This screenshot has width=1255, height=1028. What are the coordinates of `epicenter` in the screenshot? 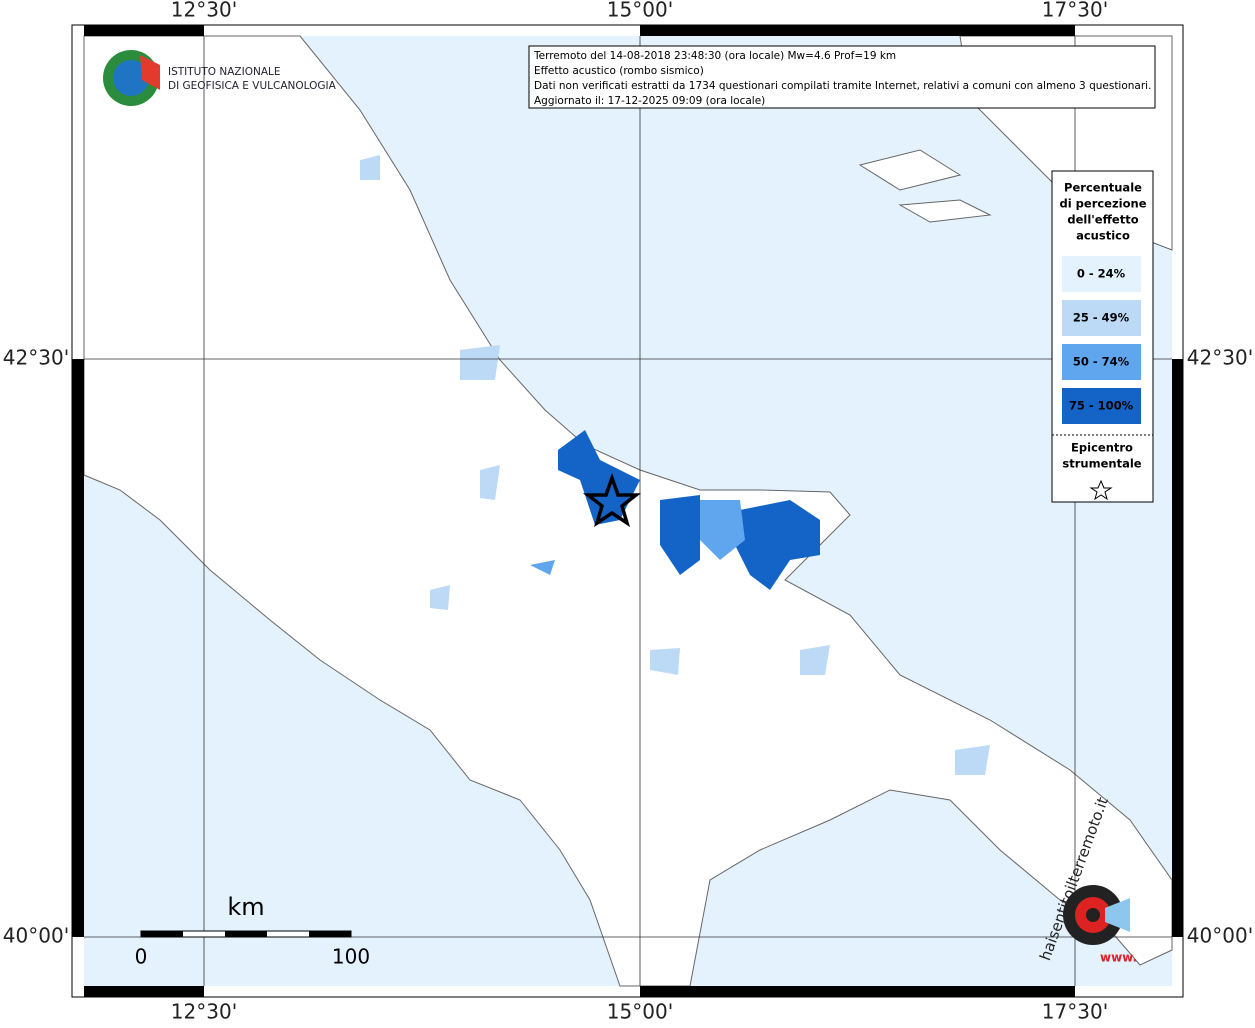 It's located at (612, 500).